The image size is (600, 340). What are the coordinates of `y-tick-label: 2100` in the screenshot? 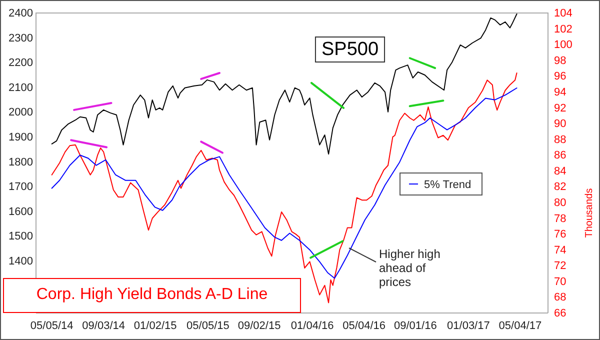 It's located at (20, 88).